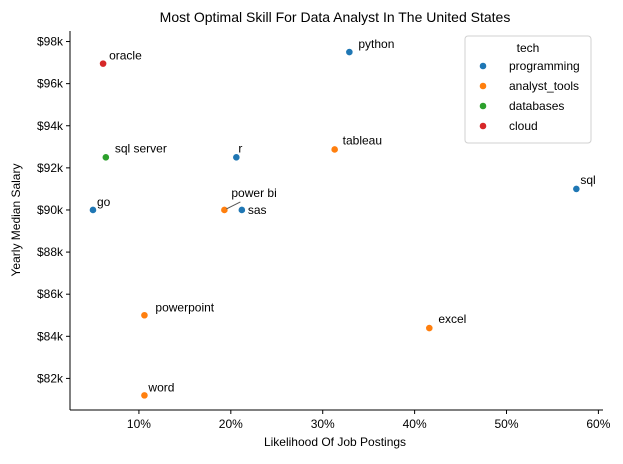  Describe the element at coordinates (506, 424) in the screenshot. I see `x-tick-label: 50%` at that location.